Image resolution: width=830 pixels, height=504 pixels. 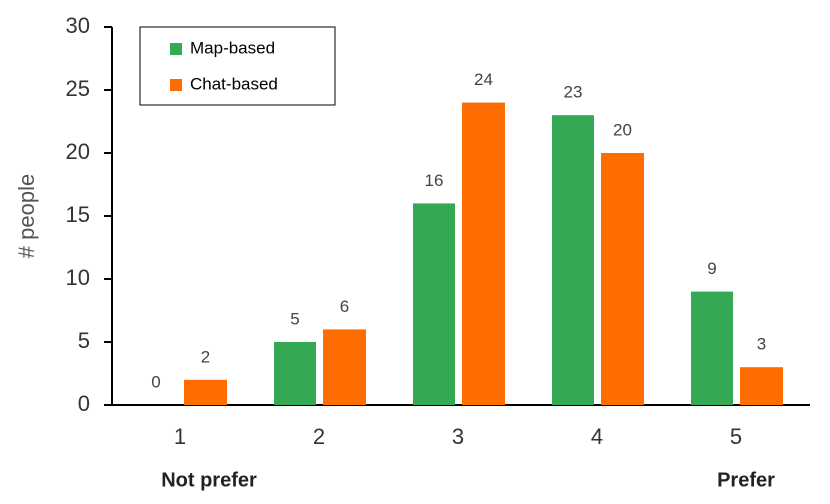 I want to click on x-tick-label: 5, so click(x=736, y=436).